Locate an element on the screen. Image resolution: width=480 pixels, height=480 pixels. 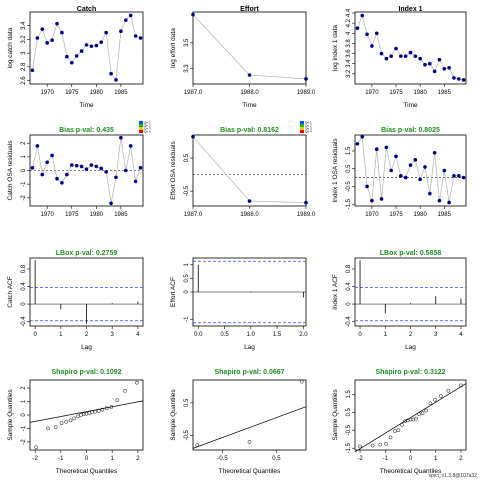
plot-frame is located at coordinates (410, 48).